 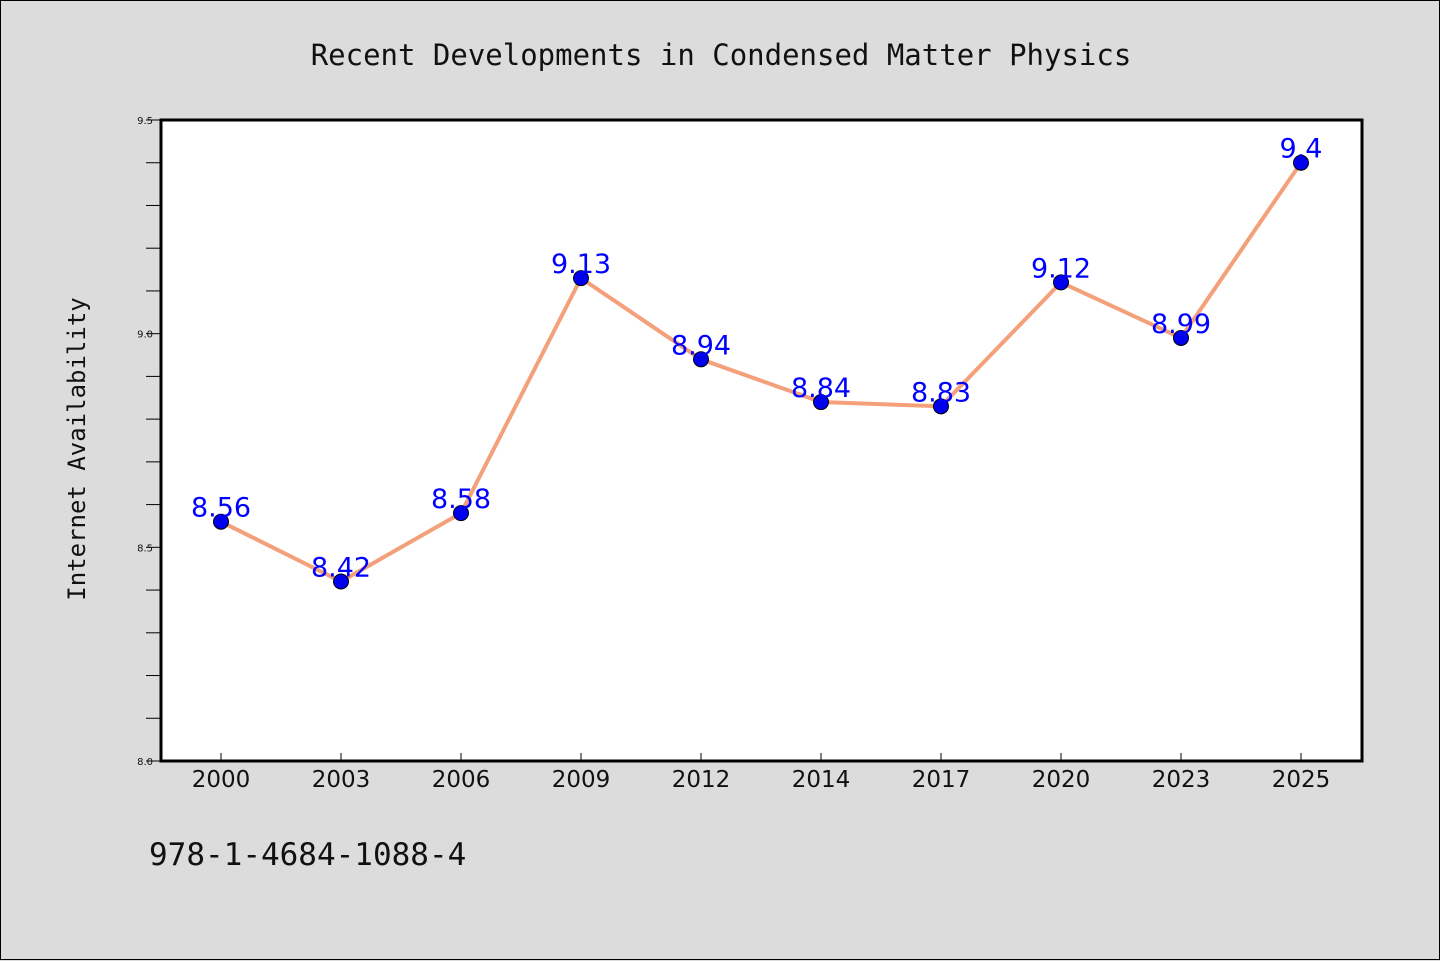 What do you see at coordinates (77, 448) in the screenshot?
I see `y-axis-label: Internet Availability` at bounding box center [77, 448].